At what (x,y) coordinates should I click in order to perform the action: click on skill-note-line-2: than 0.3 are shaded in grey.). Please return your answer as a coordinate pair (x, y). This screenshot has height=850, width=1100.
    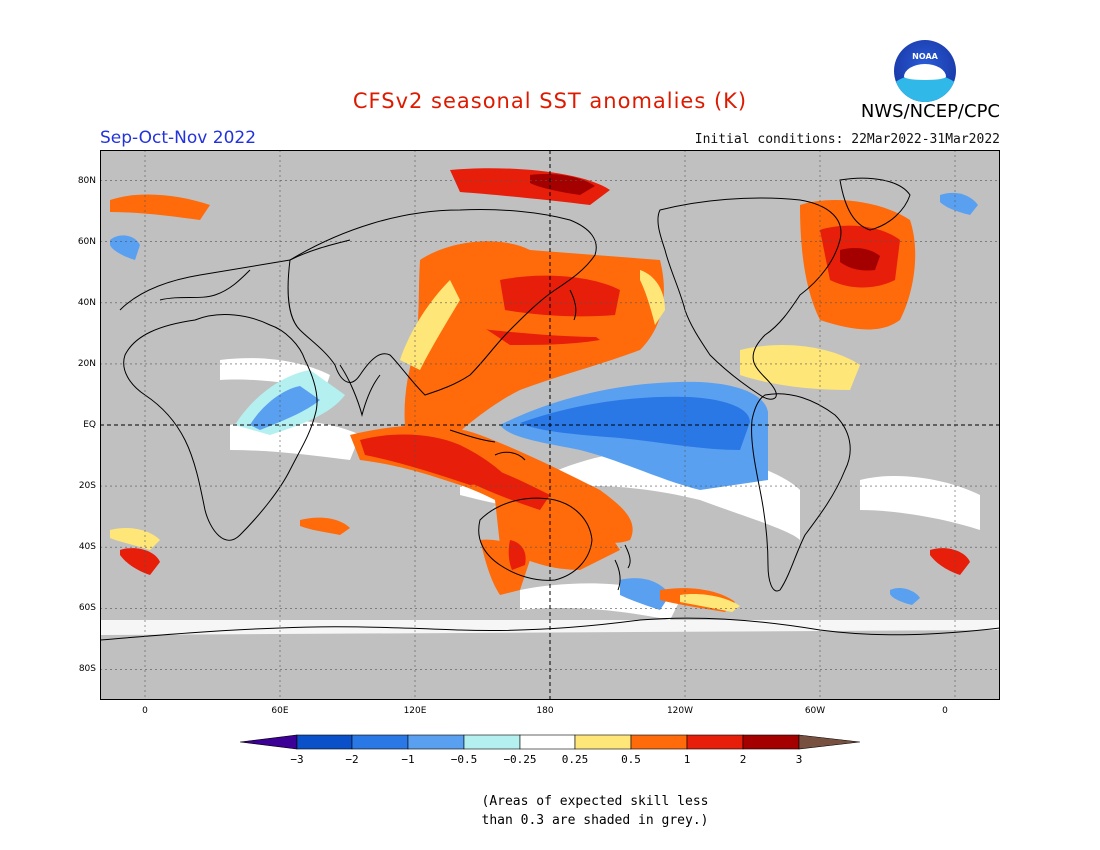
    Looking at the image, I should click on (595, 820).